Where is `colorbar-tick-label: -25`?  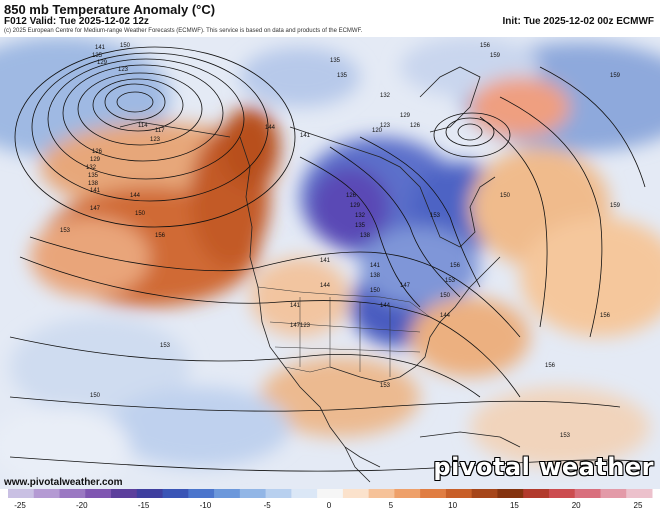
colorbar-tick-label: -25 is located at coordinates (20, 505).